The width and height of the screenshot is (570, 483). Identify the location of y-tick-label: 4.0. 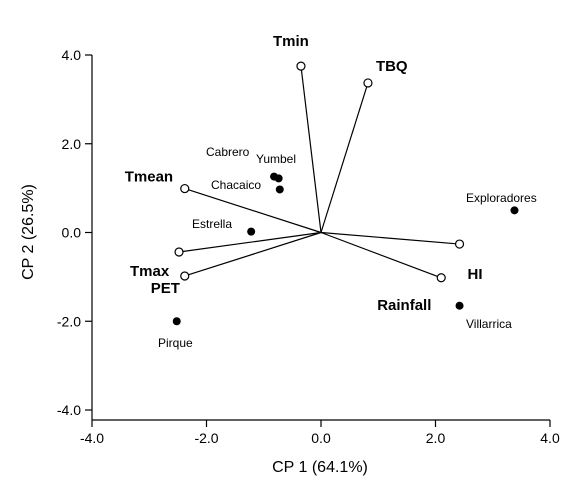
(72, 55).